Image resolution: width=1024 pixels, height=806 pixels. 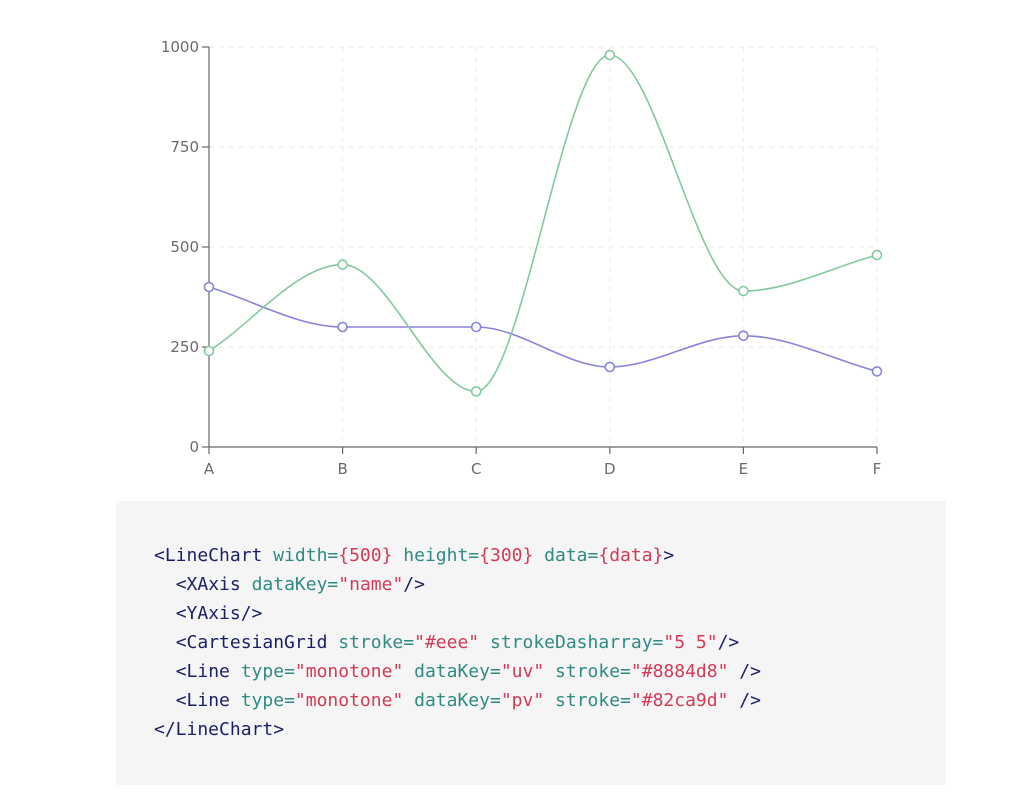 I want to click on code-value: "#82ca9d", so click(x=679, y=700).